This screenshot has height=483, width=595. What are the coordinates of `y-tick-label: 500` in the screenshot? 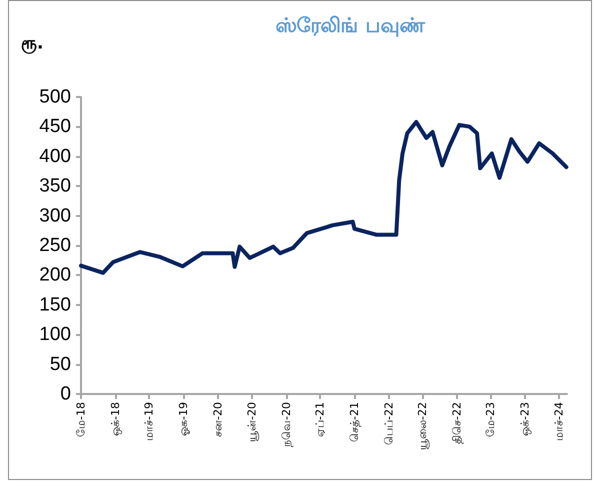 It's located at (55, 97).